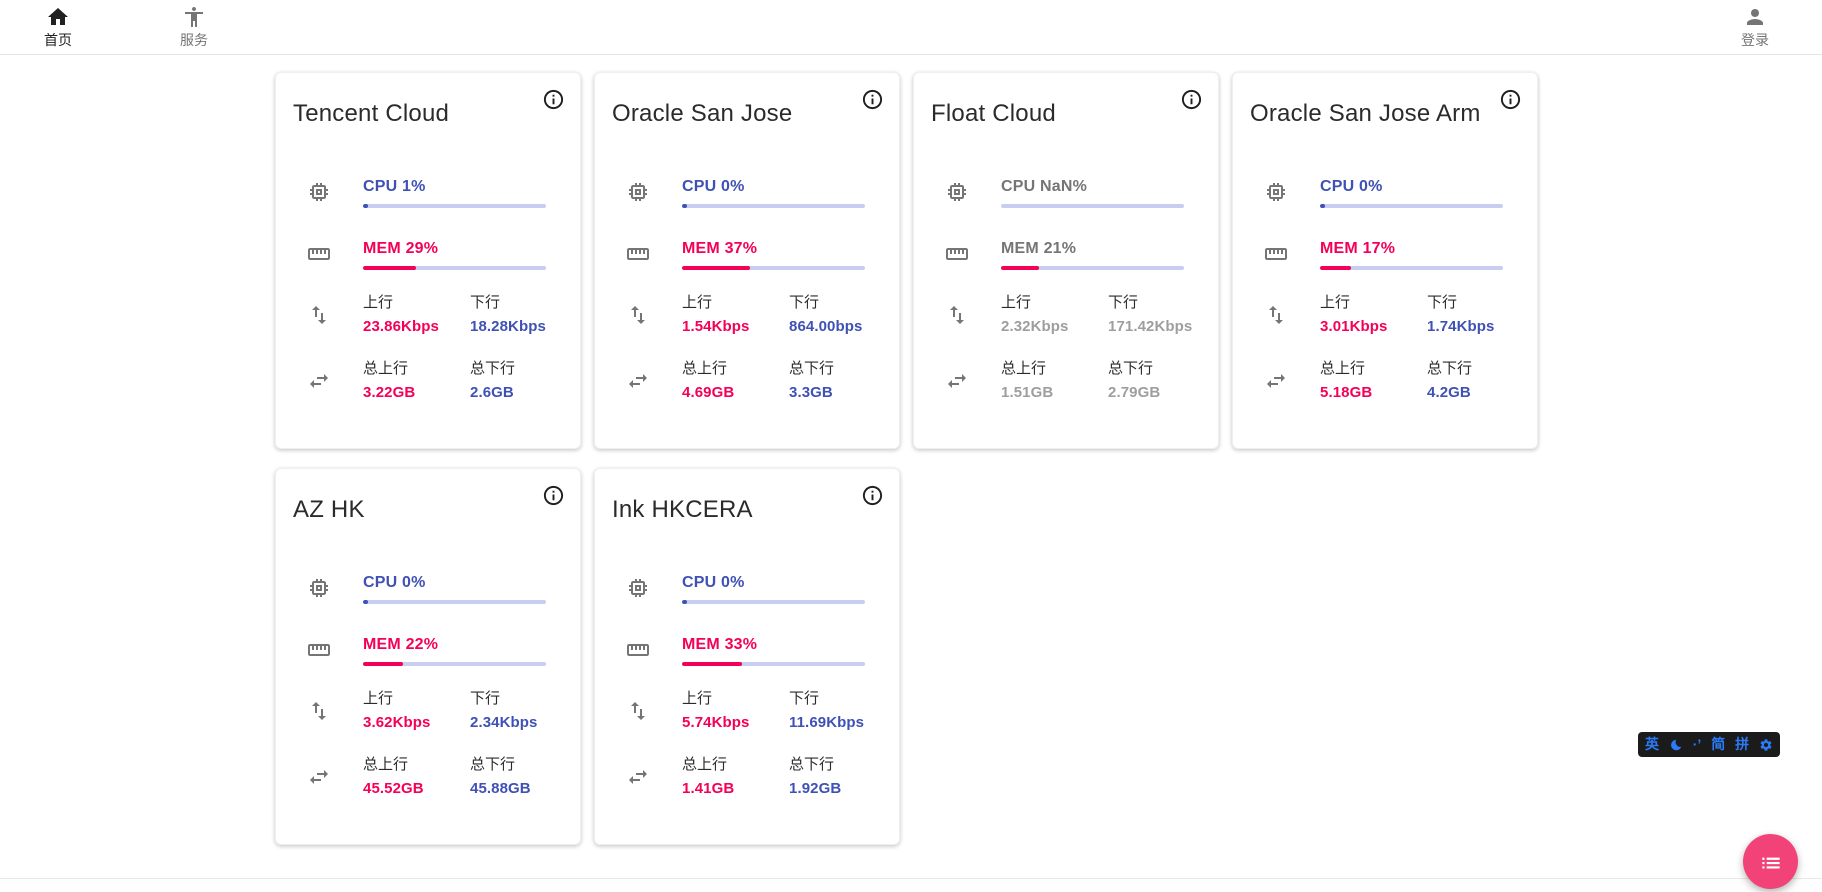  I want to click on download-value: 18.28Kbps, so click(508, 326).